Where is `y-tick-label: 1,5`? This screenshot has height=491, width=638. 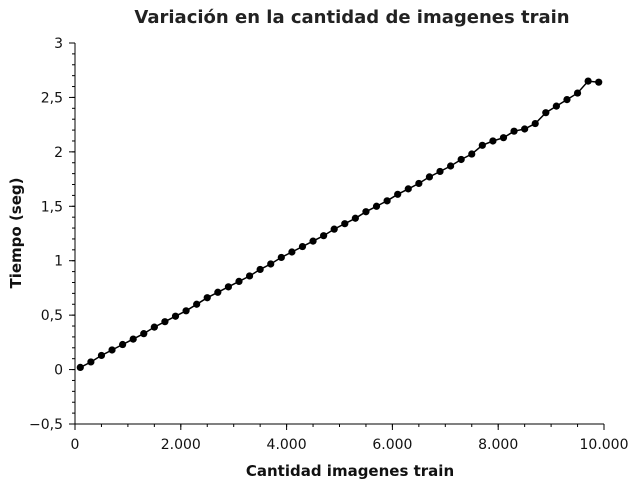 y-tick-label: 1,5 is located at coordinates (52, 207).